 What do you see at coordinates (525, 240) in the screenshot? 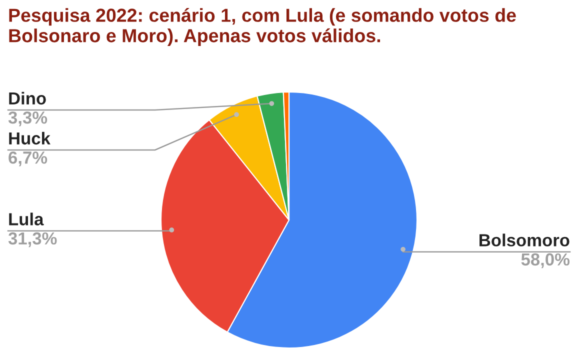
I see `slice-label: Bolsomoro` at bounding box center [525, 240].